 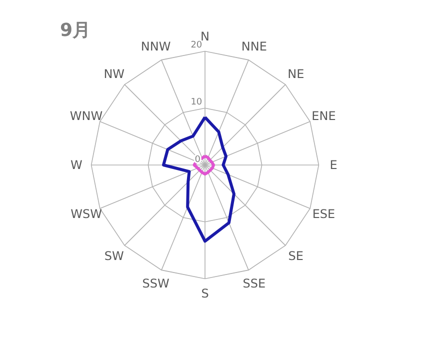 I want to click on spoke-label: WSW, so click(x=86, y=214).